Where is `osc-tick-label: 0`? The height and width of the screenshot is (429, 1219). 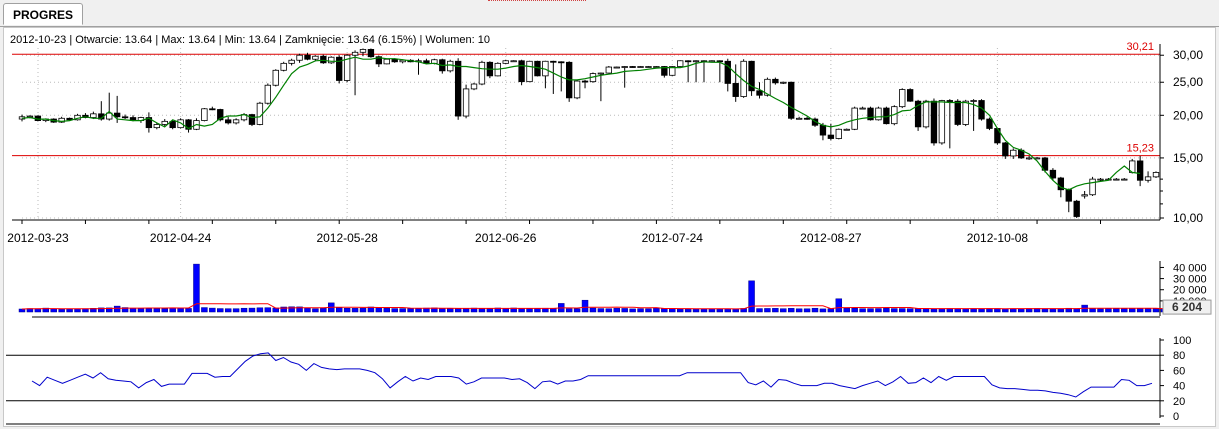
osc-tick-label: 0 is located at coordinates (1176, 417).